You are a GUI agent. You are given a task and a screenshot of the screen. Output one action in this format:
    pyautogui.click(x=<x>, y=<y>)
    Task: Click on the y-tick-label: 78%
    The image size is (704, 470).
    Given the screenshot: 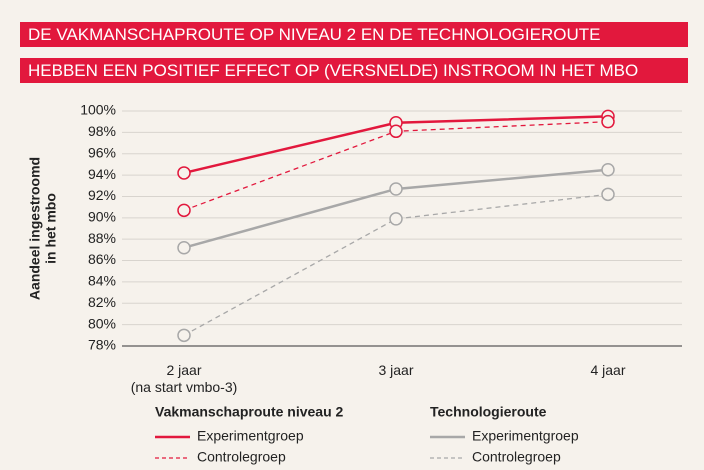 What is the action you would take?
    pyautogui.click(x=102, y=345)
    